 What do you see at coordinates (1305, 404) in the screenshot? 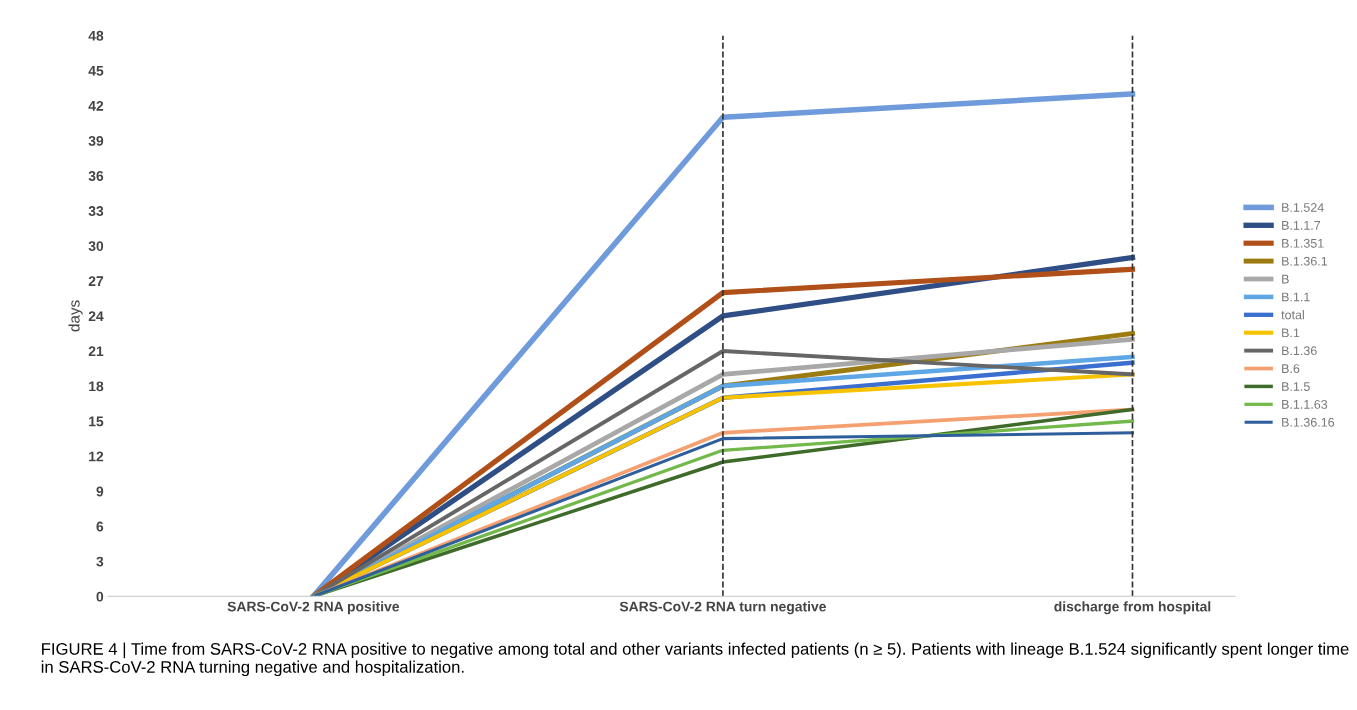
I see `legend-label: B.1.1.63` at bounding box center [1305, 404].